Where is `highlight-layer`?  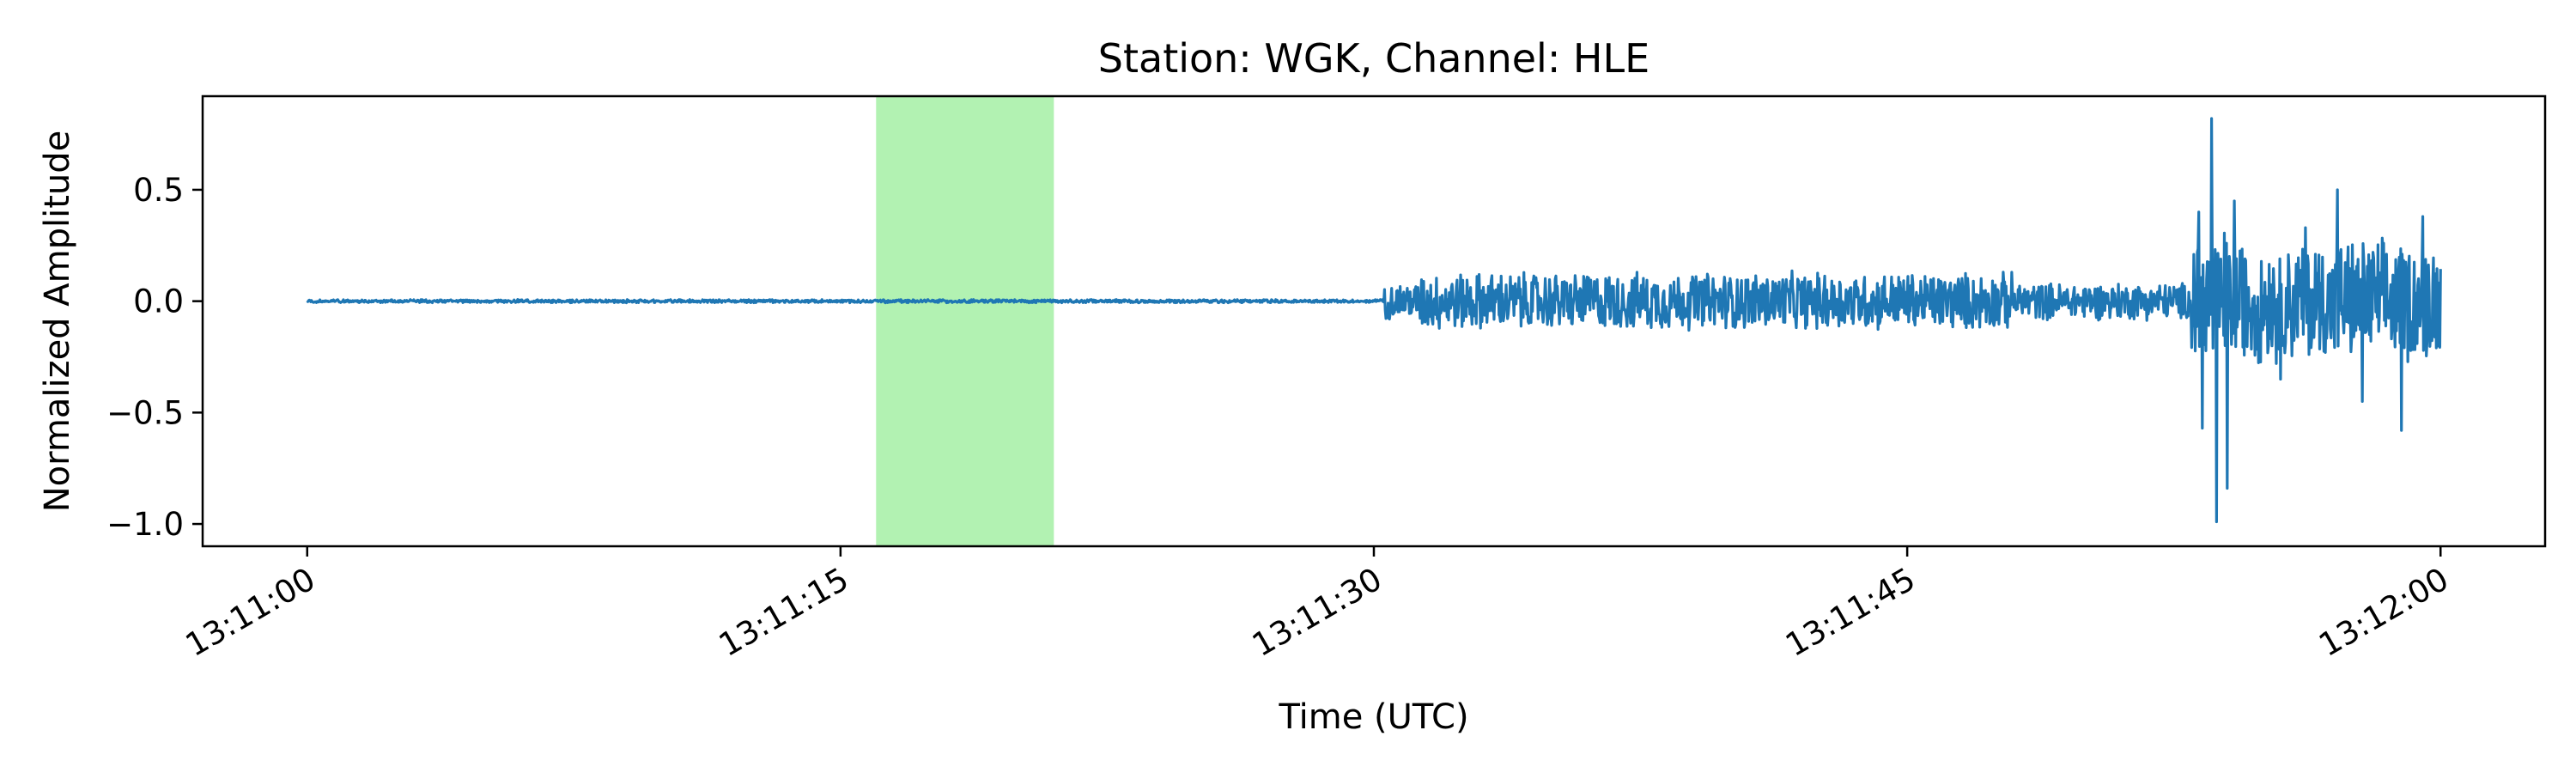
highlight-layer is located at coordinates (965, 321).